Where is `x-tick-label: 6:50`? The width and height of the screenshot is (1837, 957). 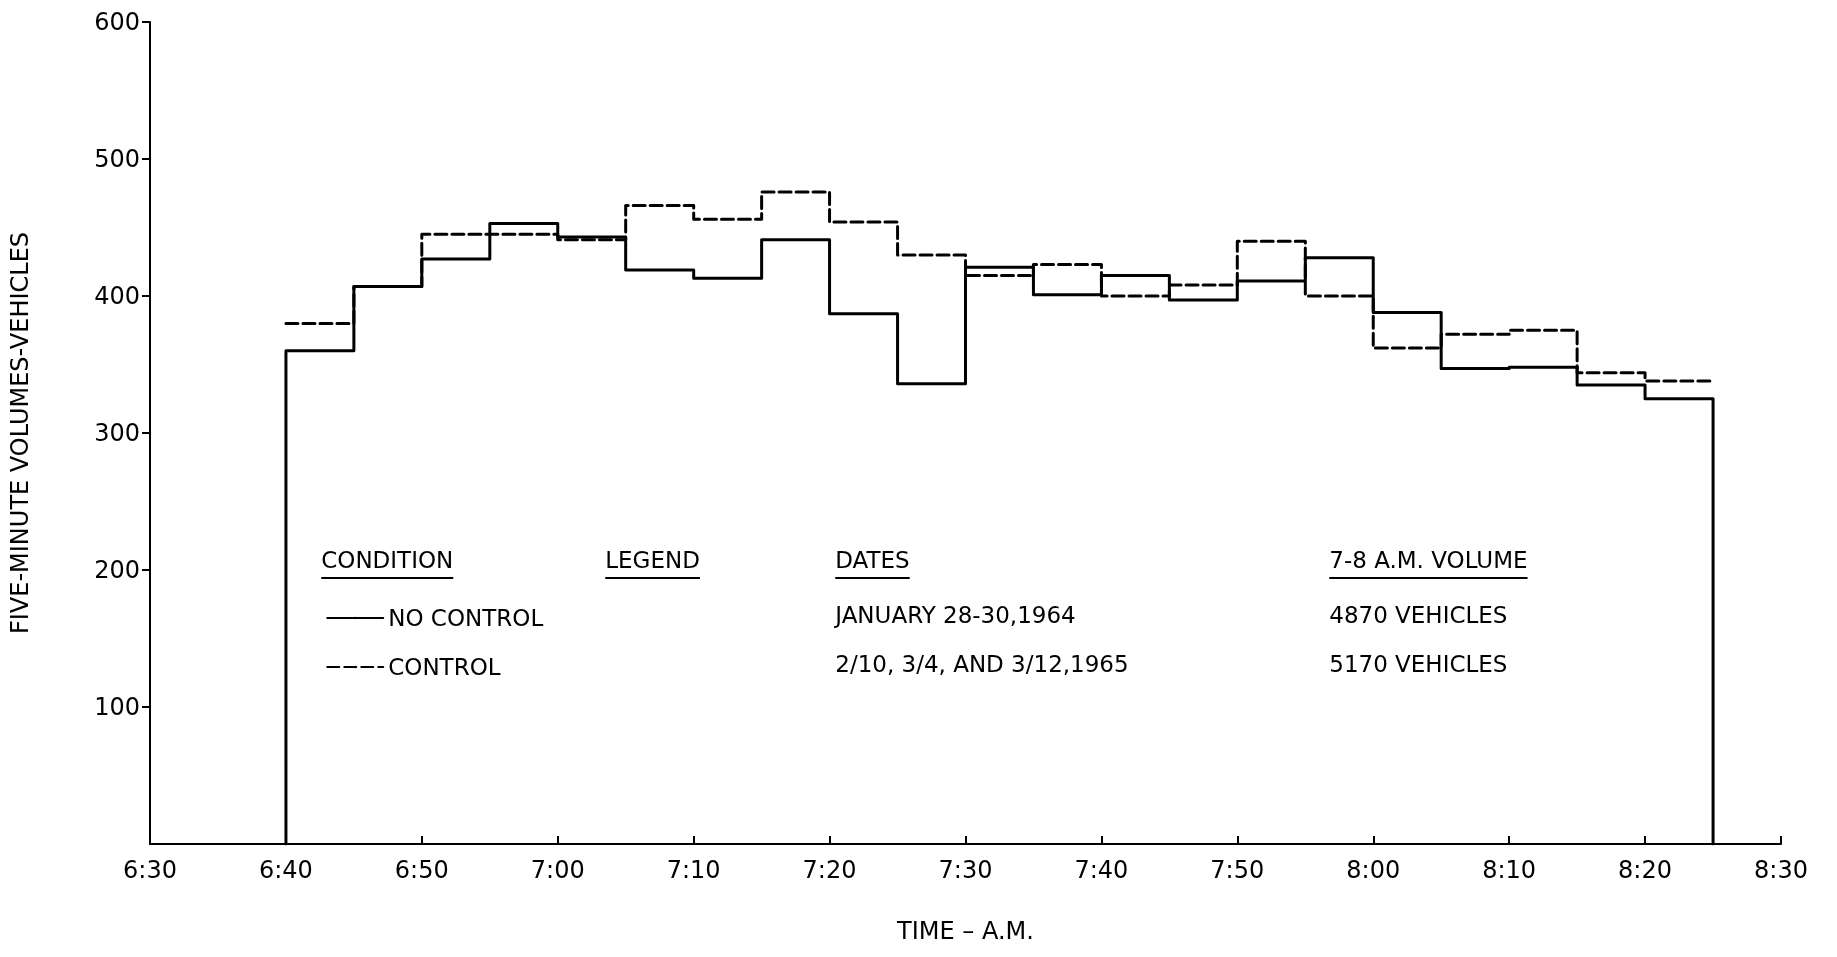 x-tick-label: 6:50 is located at coordinates (421, 870).